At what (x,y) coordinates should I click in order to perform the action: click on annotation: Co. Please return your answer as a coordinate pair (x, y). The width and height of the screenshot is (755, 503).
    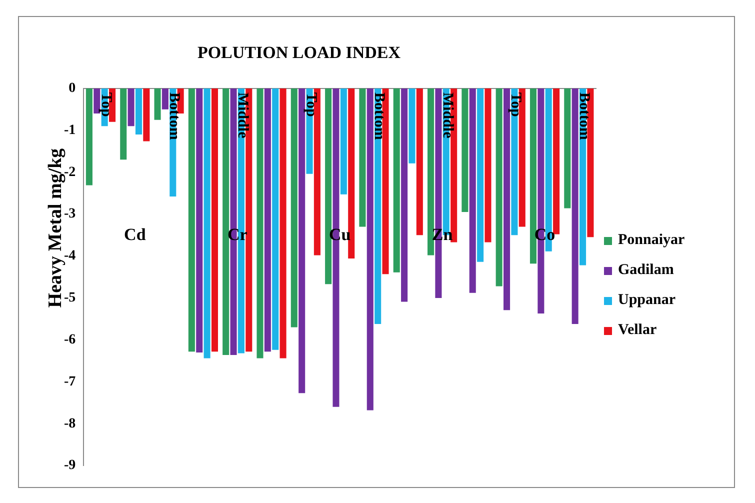
    Looking at the image, I should click on (545, 234).